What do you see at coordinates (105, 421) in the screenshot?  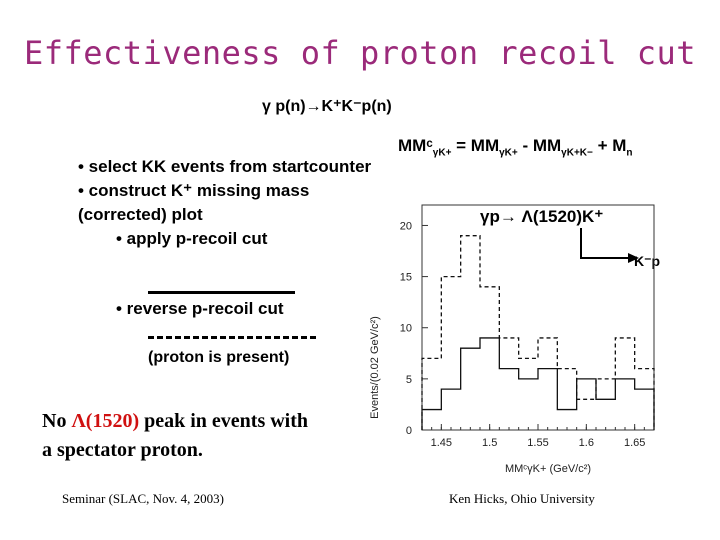 I see `lambda-highlight: Λ(1520)` at bounding box center [105, 421].